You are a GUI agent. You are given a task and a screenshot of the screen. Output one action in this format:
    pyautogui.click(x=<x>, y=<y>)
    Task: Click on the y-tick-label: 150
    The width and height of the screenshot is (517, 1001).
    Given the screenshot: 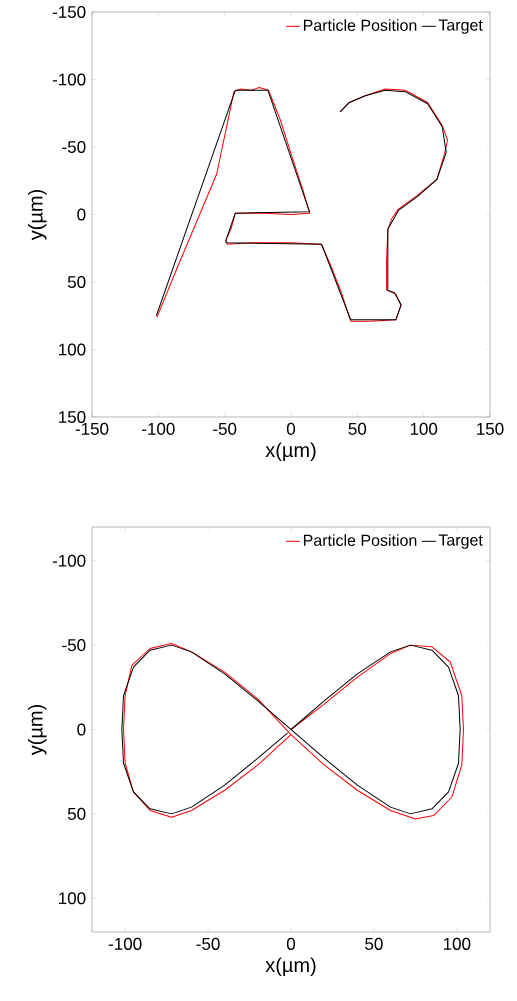 What is the action you would take?
    pyautogui.click(x=72, y=417)
    